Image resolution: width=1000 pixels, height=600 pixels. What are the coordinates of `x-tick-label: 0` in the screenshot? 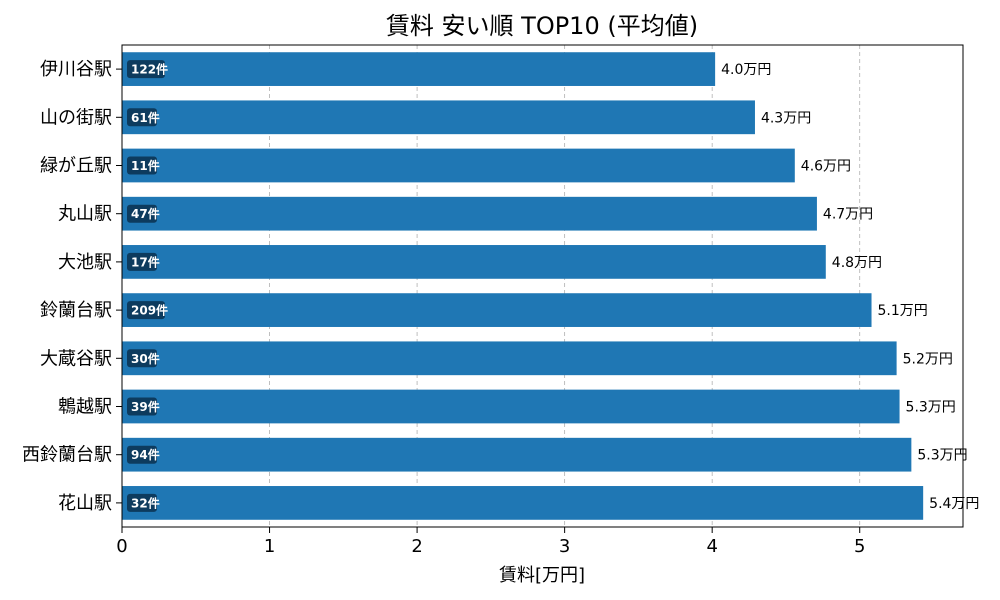 It's located at (121, 546).